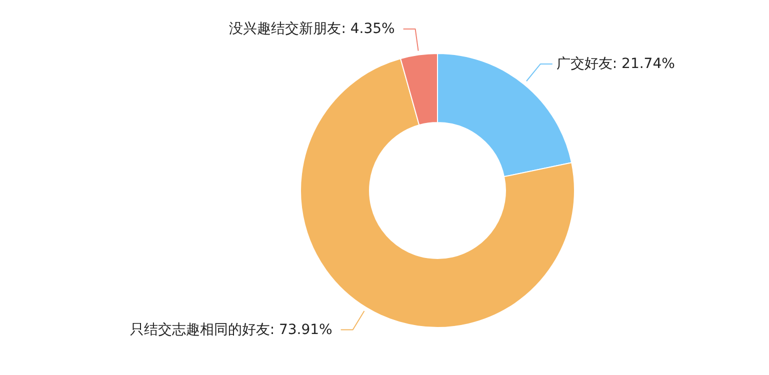  What do you see at coordinates (584, 64) in the screenshot?
I see `slice-label: 广交好友` at bounding box center [584, 64].